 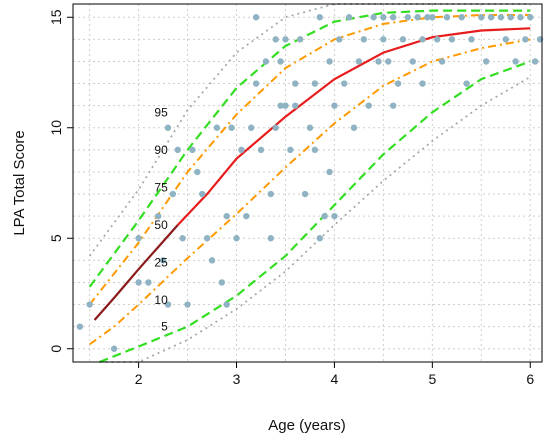 I want to click on percentile-label-5: 5, so click(x=164, y=327).